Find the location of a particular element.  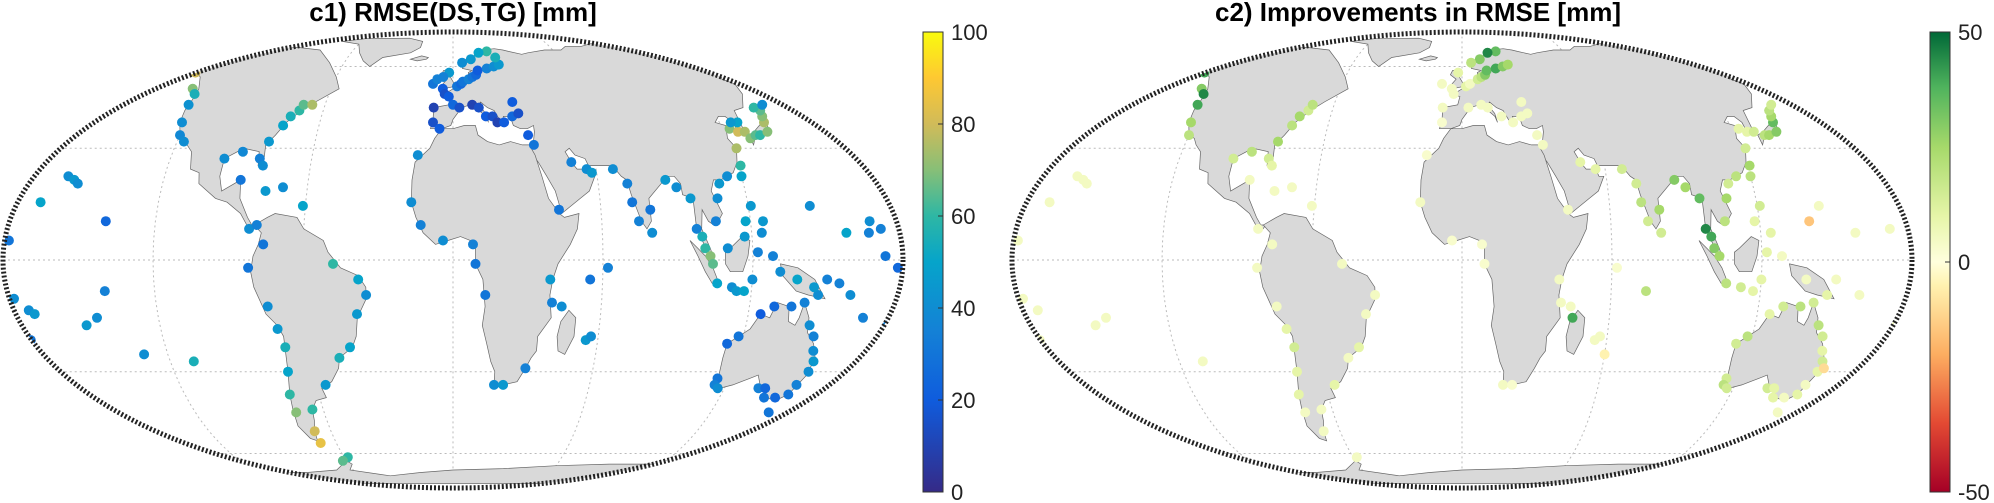

panel-title-c2: c2) Improvements in RMSE [mm] is located at coordinates (1418, 13).